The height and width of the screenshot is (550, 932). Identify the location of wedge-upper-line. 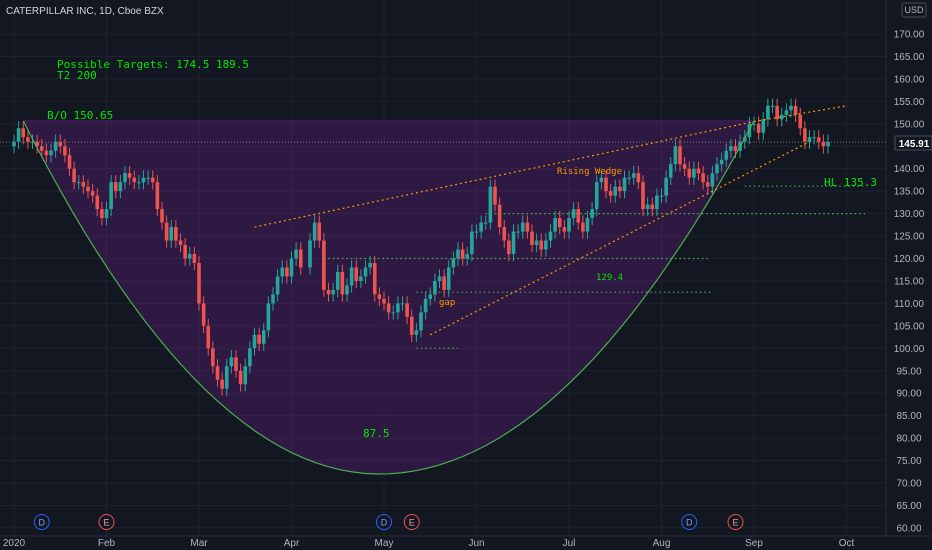
(504, 174).